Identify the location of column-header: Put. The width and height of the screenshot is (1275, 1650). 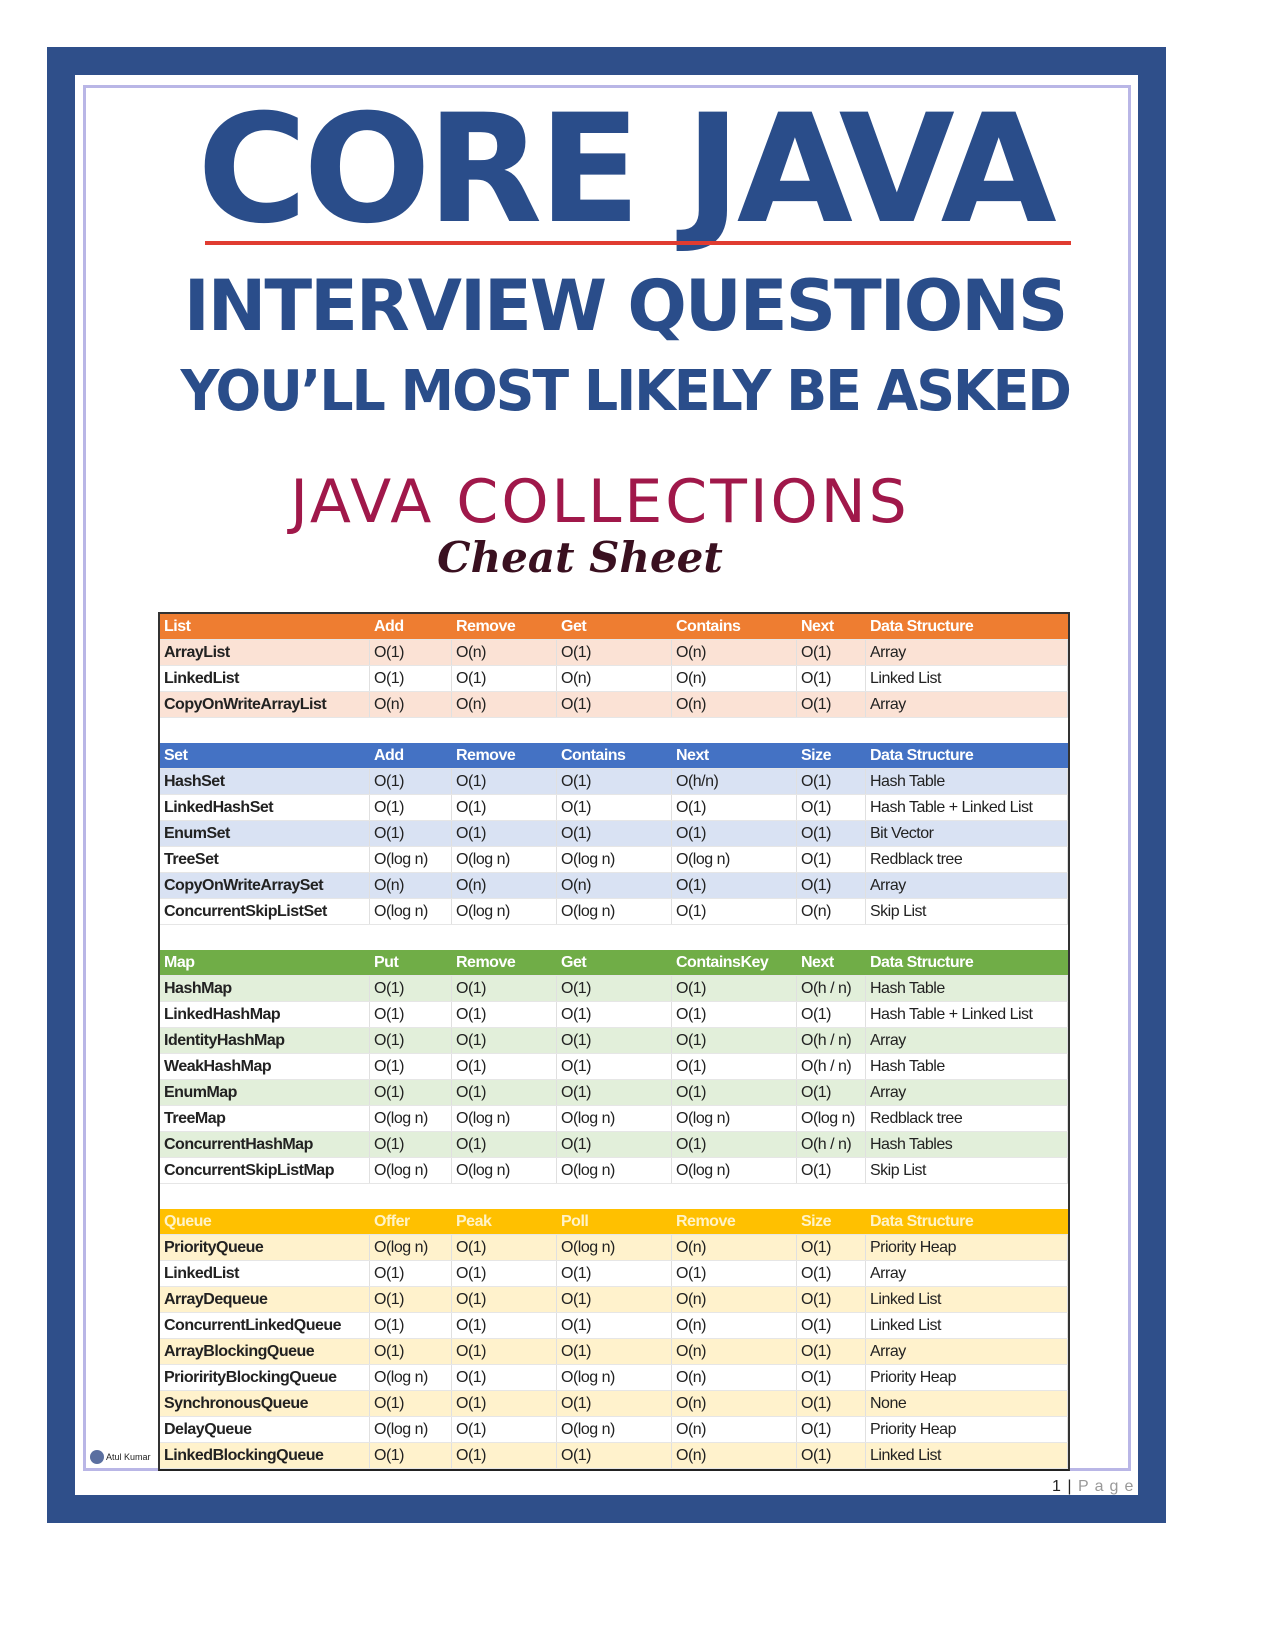
(386, 962).